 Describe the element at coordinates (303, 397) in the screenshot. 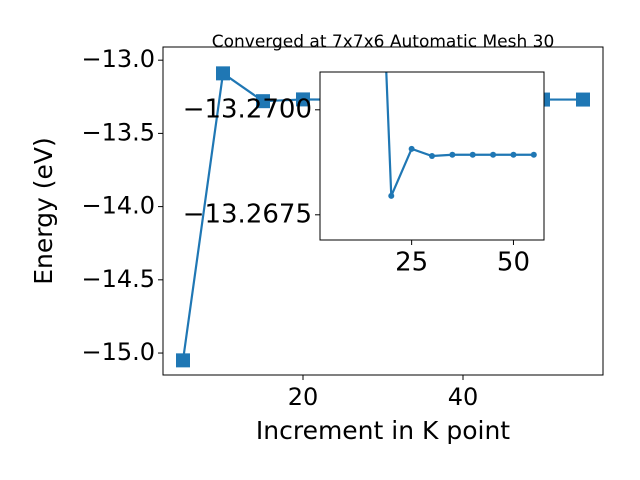

I see `x-tick-label: 20` at that location.